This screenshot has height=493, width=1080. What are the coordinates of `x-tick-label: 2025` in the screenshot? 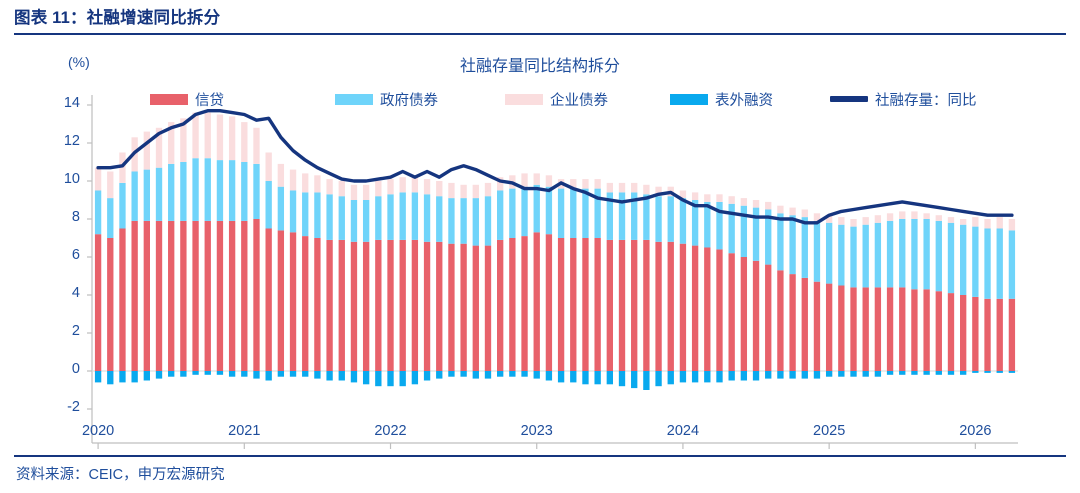 It's located at (829, 431).